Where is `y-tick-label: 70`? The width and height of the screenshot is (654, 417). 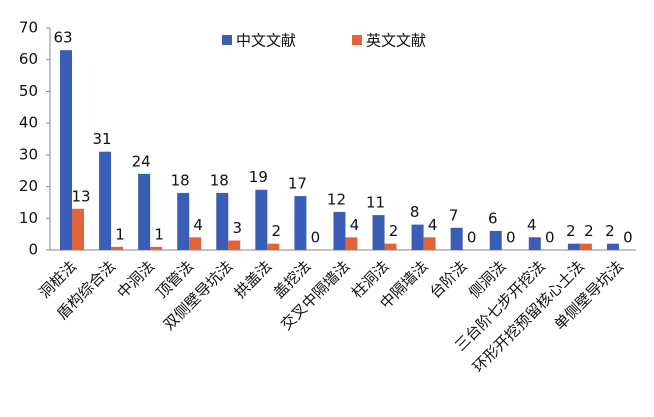 y-tick-label: 70 is located at coordinates (28, 28).